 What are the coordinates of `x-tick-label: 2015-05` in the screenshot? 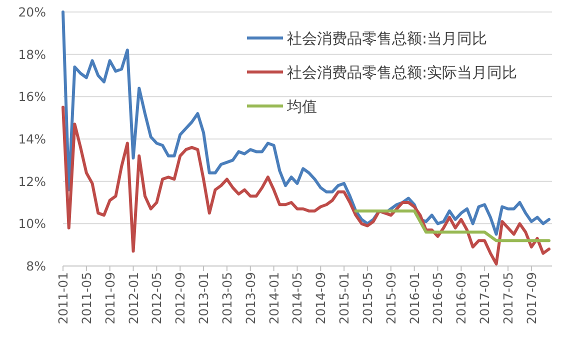 It's located at (367, 298).